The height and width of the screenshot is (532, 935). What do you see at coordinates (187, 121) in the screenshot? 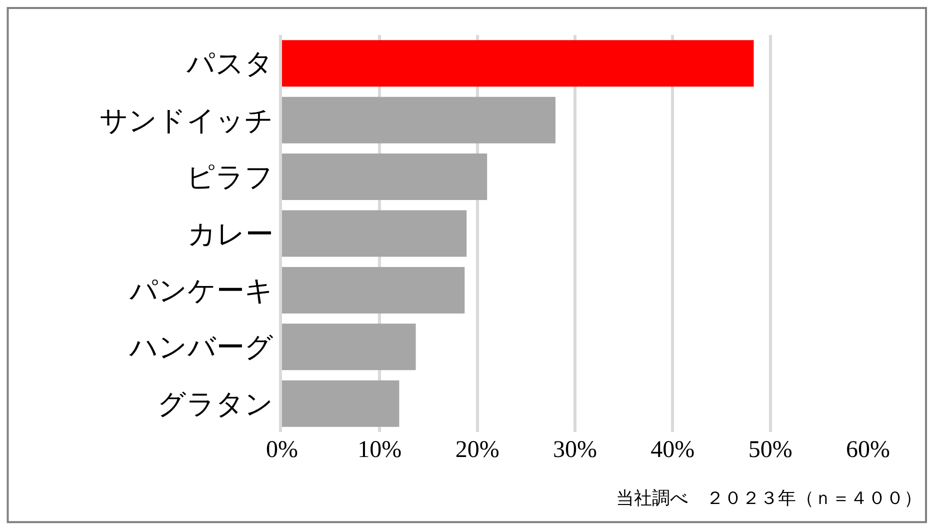
I see `y-tick-label: サンドイッチ` at bounding box center [187, 121].